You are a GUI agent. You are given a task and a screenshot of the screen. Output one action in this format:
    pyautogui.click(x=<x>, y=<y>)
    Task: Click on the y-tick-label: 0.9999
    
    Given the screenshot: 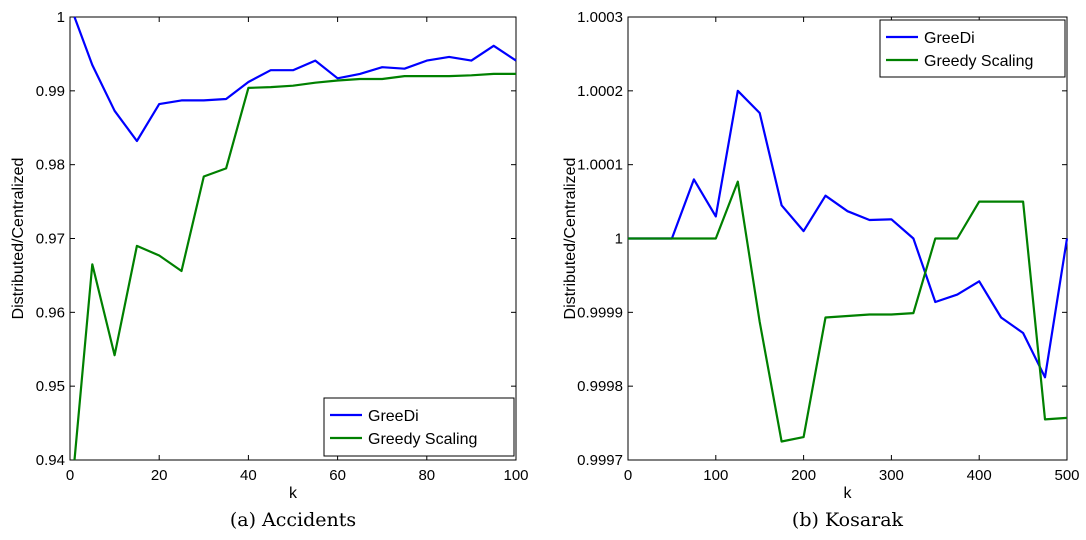 What is the action you would take?
    pyautogui.click(x=600, y=312)
    